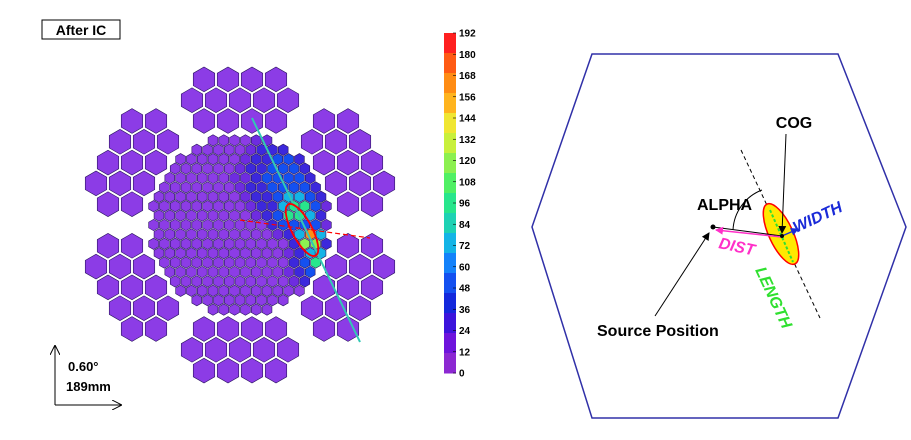  What do you see at coordinates (465, 225) in the screenshot?
I see `colorbar-tick-label: 84` at bounding box center [465, 225].